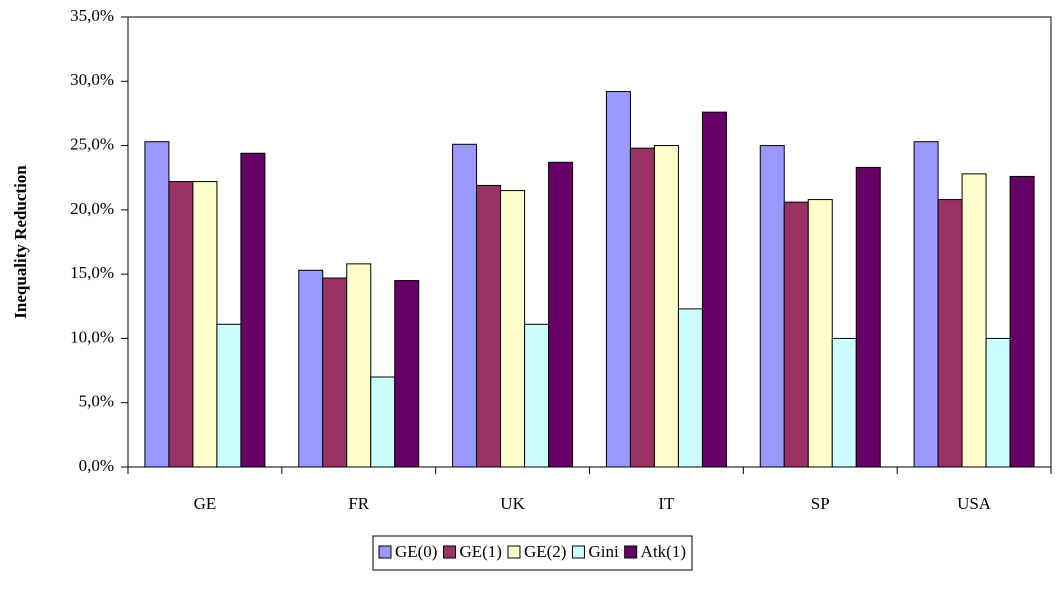 This screenshot has height=599, width=1057. I want to click on y-tick-label: 5,0%, so click(96, 401).